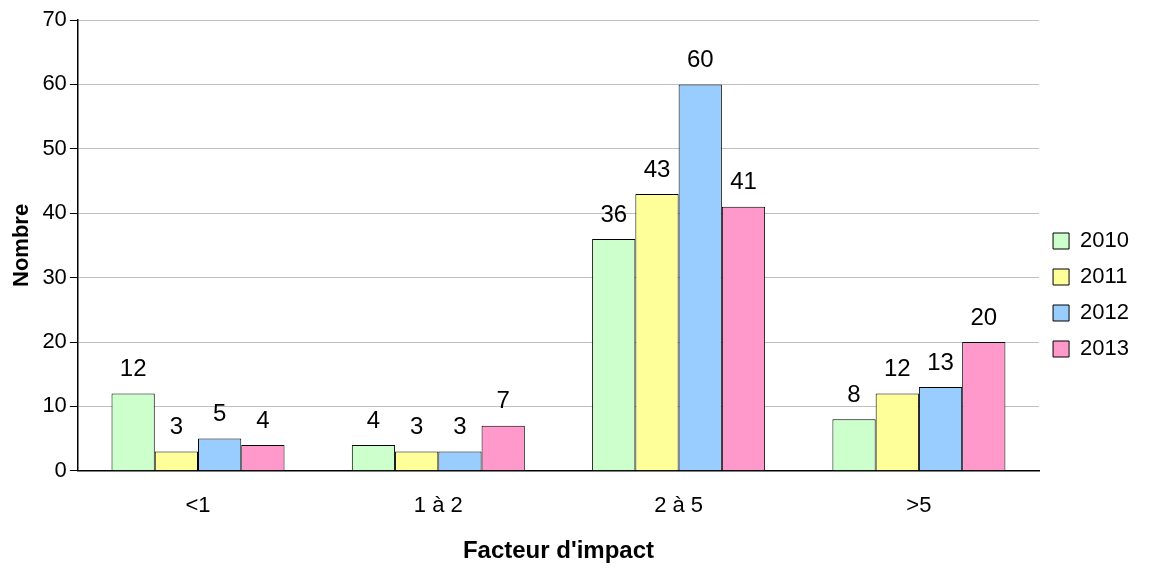 This screenshot has width=1149, height=570. I want to click on x-tick-label: 1 à 2, so click(438, 505).